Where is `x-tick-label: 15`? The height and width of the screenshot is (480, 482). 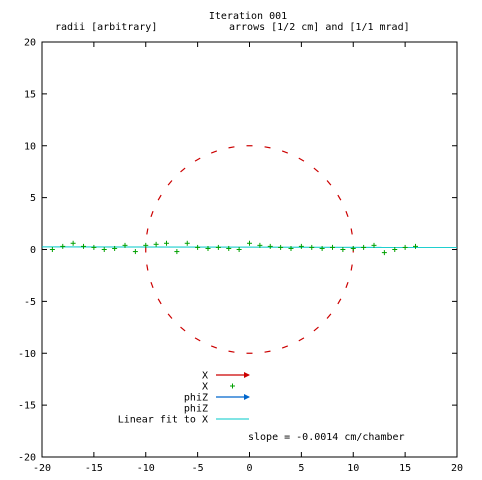 x-tick-label: 15 is located at coordinates (405, 468).